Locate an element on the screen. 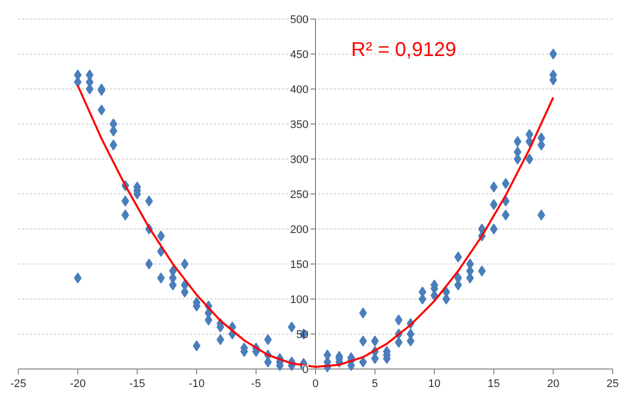  x-tick-label: -10 is located at coordinates (196, 384).